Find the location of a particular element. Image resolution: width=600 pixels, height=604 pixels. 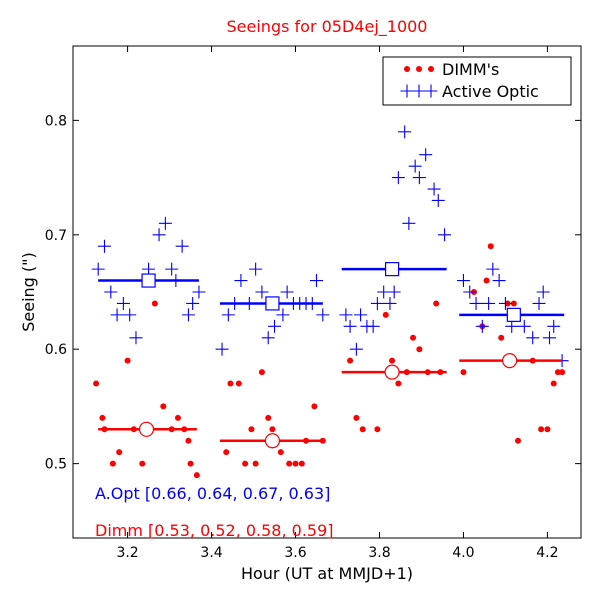

legend-box is located at coordinates (477, 81).